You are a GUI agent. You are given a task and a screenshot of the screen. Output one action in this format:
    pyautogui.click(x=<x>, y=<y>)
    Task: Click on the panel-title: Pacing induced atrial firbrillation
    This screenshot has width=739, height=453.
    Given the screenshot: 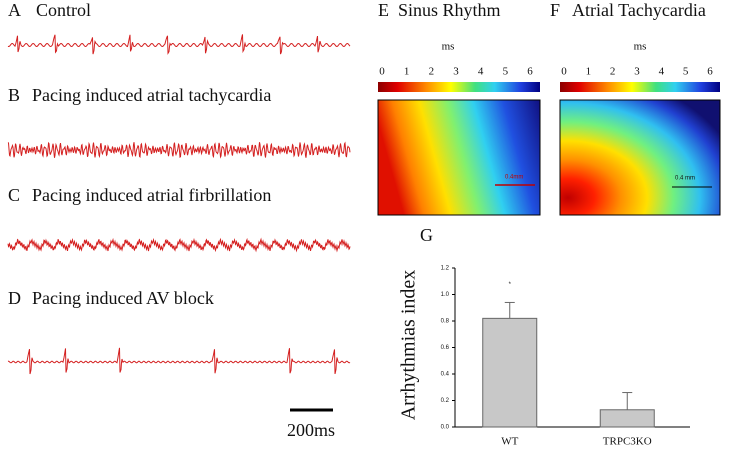 What is the action you would take?
    pyautogui.click(x=151, y=195)
    